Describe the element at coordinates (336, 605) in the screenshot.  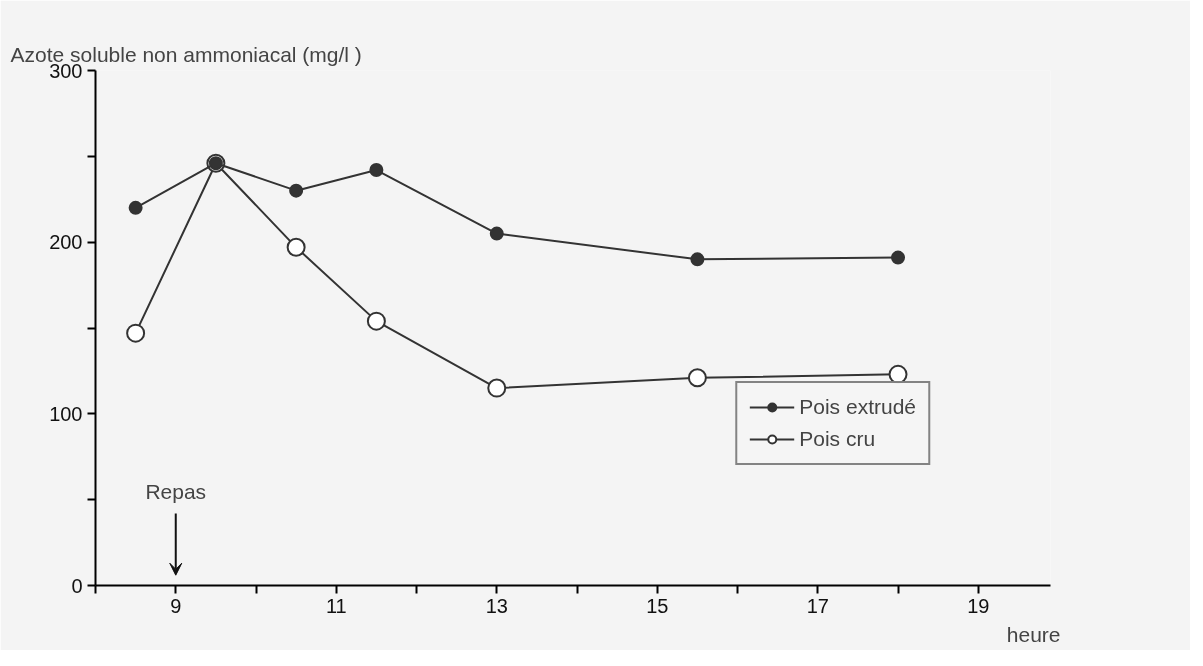
I see `x-tick-label: 11` at that location.